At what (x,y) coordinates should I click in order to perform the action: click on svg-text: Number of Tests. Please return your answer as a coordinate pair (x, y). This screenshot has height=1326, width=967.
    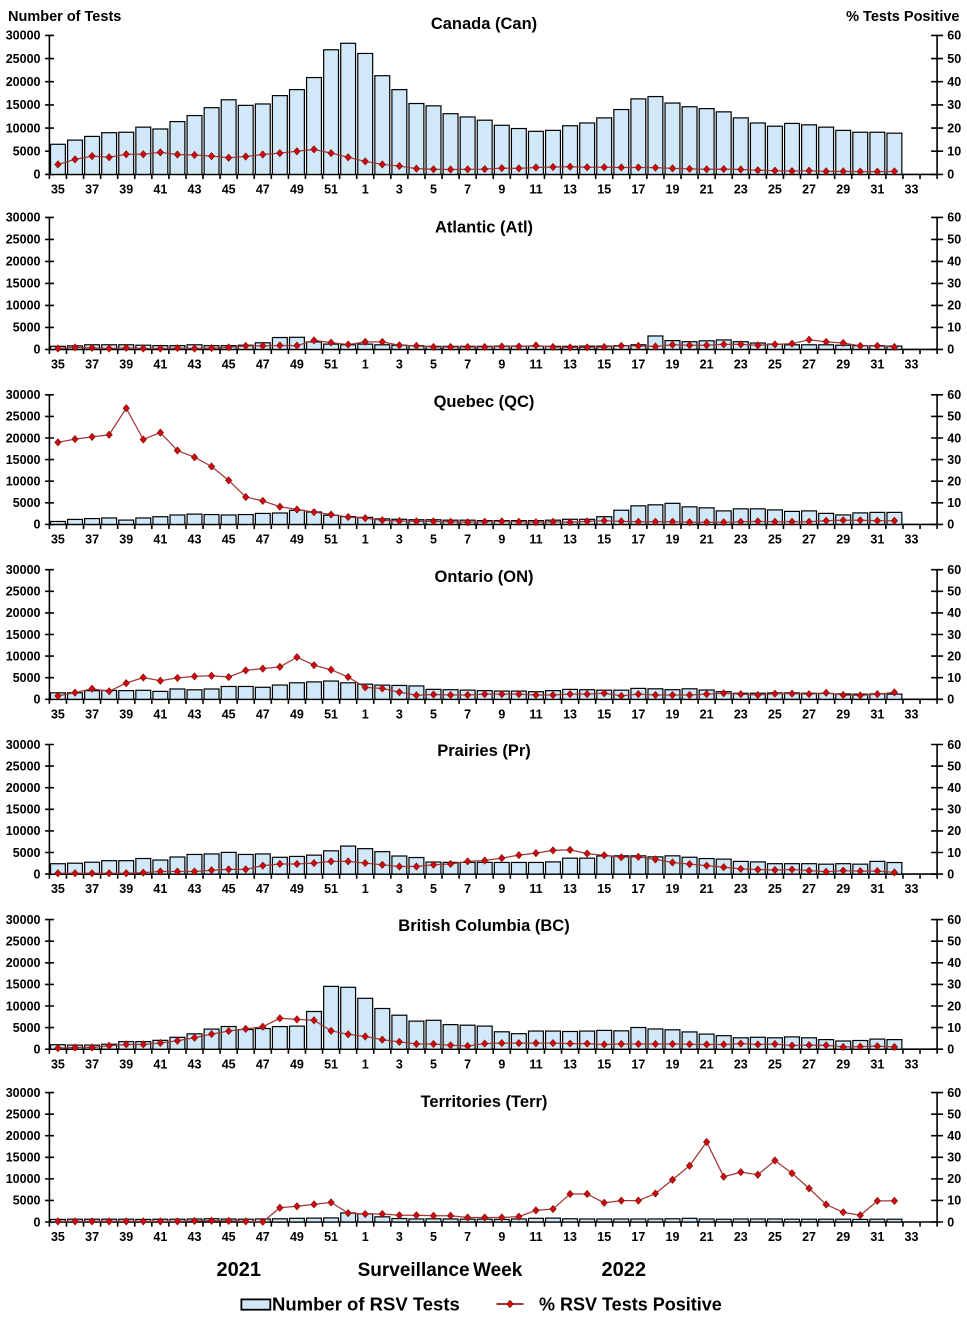
    Looking at the image, I should click on (64, 17).